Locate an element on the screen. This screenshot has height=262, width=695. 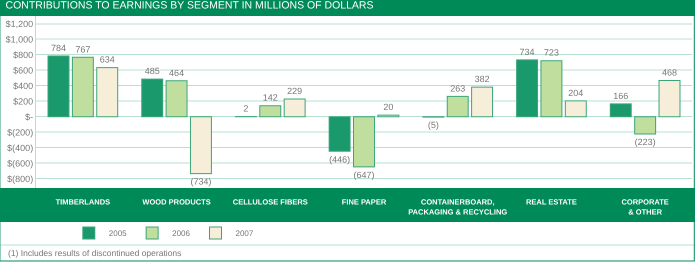
y-tick-label: $200 is located at coordinates (23, 101).